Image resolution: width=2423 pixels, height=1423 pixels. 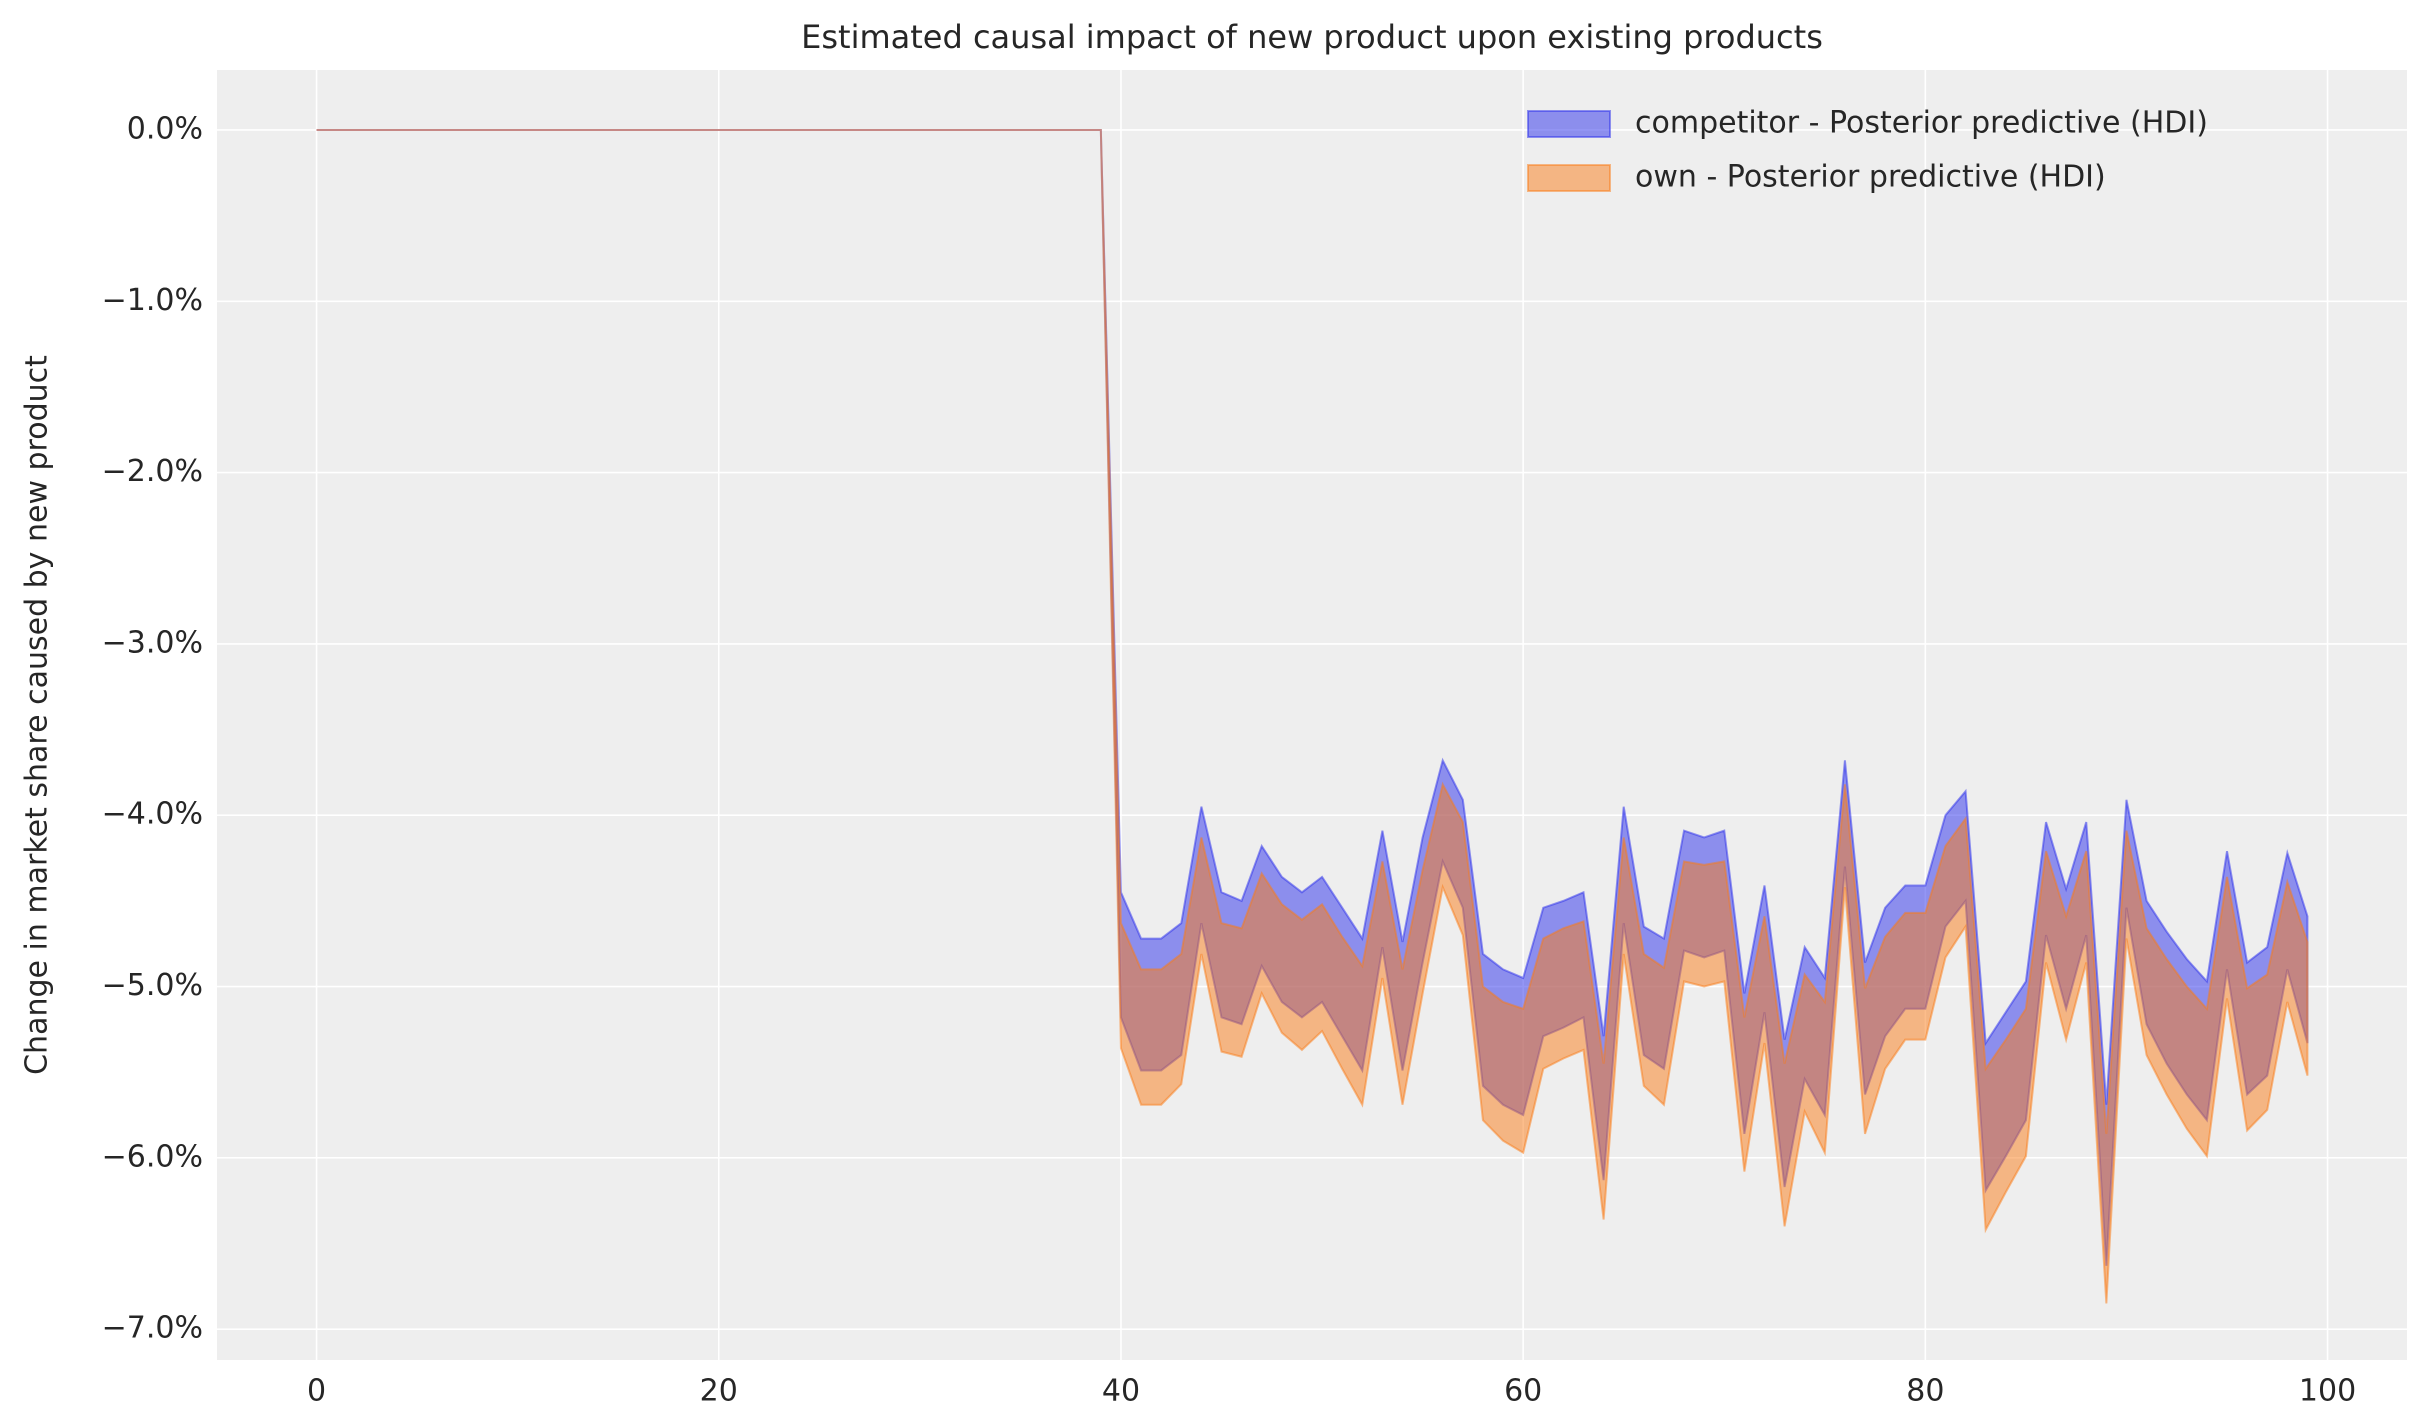 I want to click on x-tick-label: 20, so click(x=719, y=1391).